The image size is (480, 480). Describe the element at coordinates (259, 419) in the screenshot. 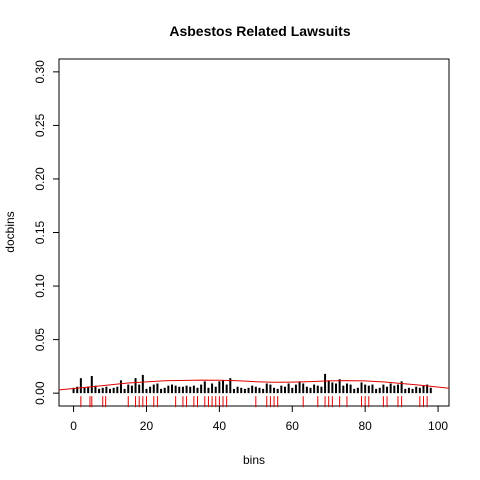

I see `x-axis: 0 20 40 60 80 100` at that location.